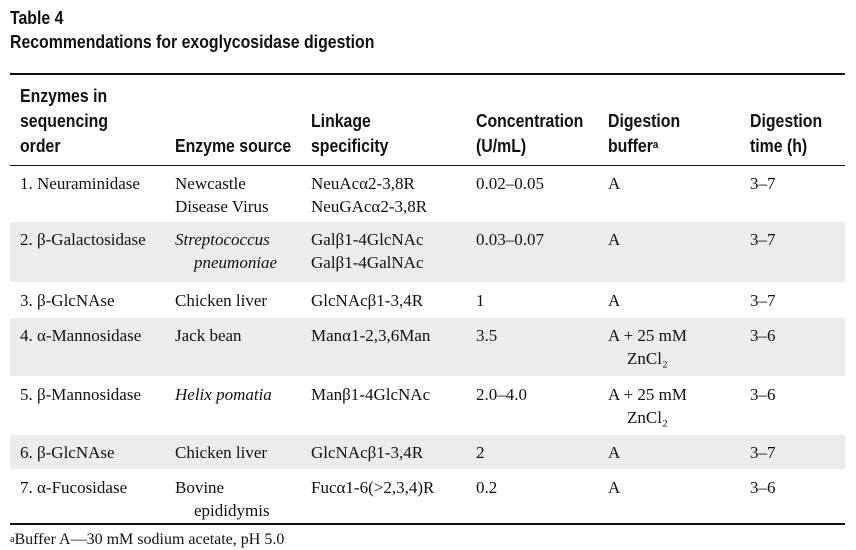  I want to click on header-linkage-line: specificity, so click(350, 146).